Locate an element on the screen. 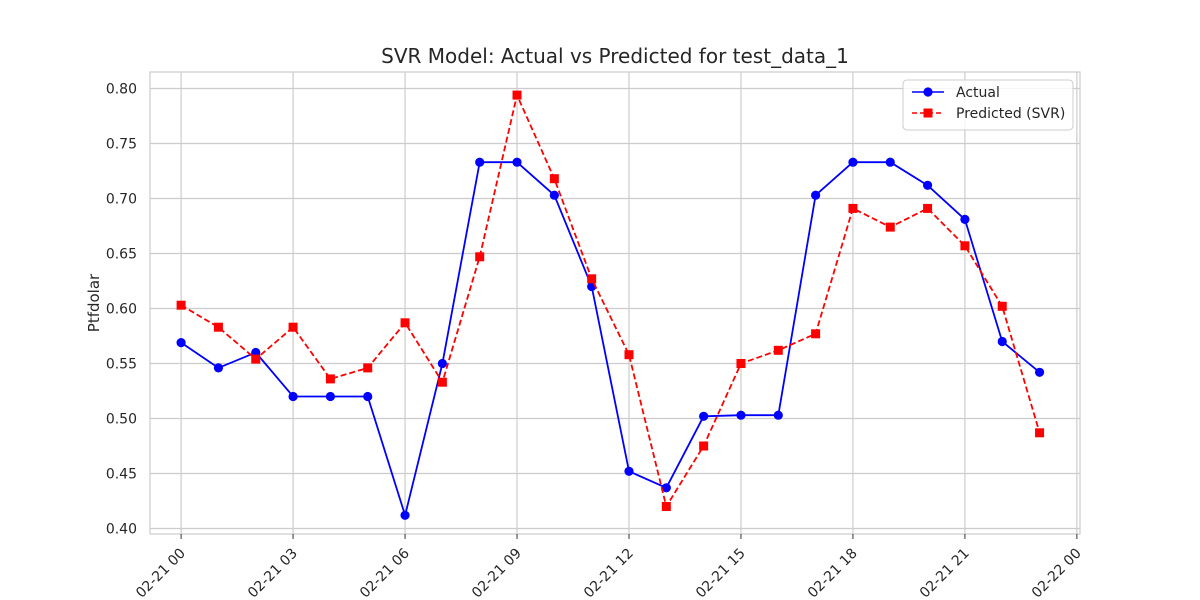 The width and height of the screenshot is (1200, 600). legend: Actual Predicted (SVR) is located at coordinates (988, 105).